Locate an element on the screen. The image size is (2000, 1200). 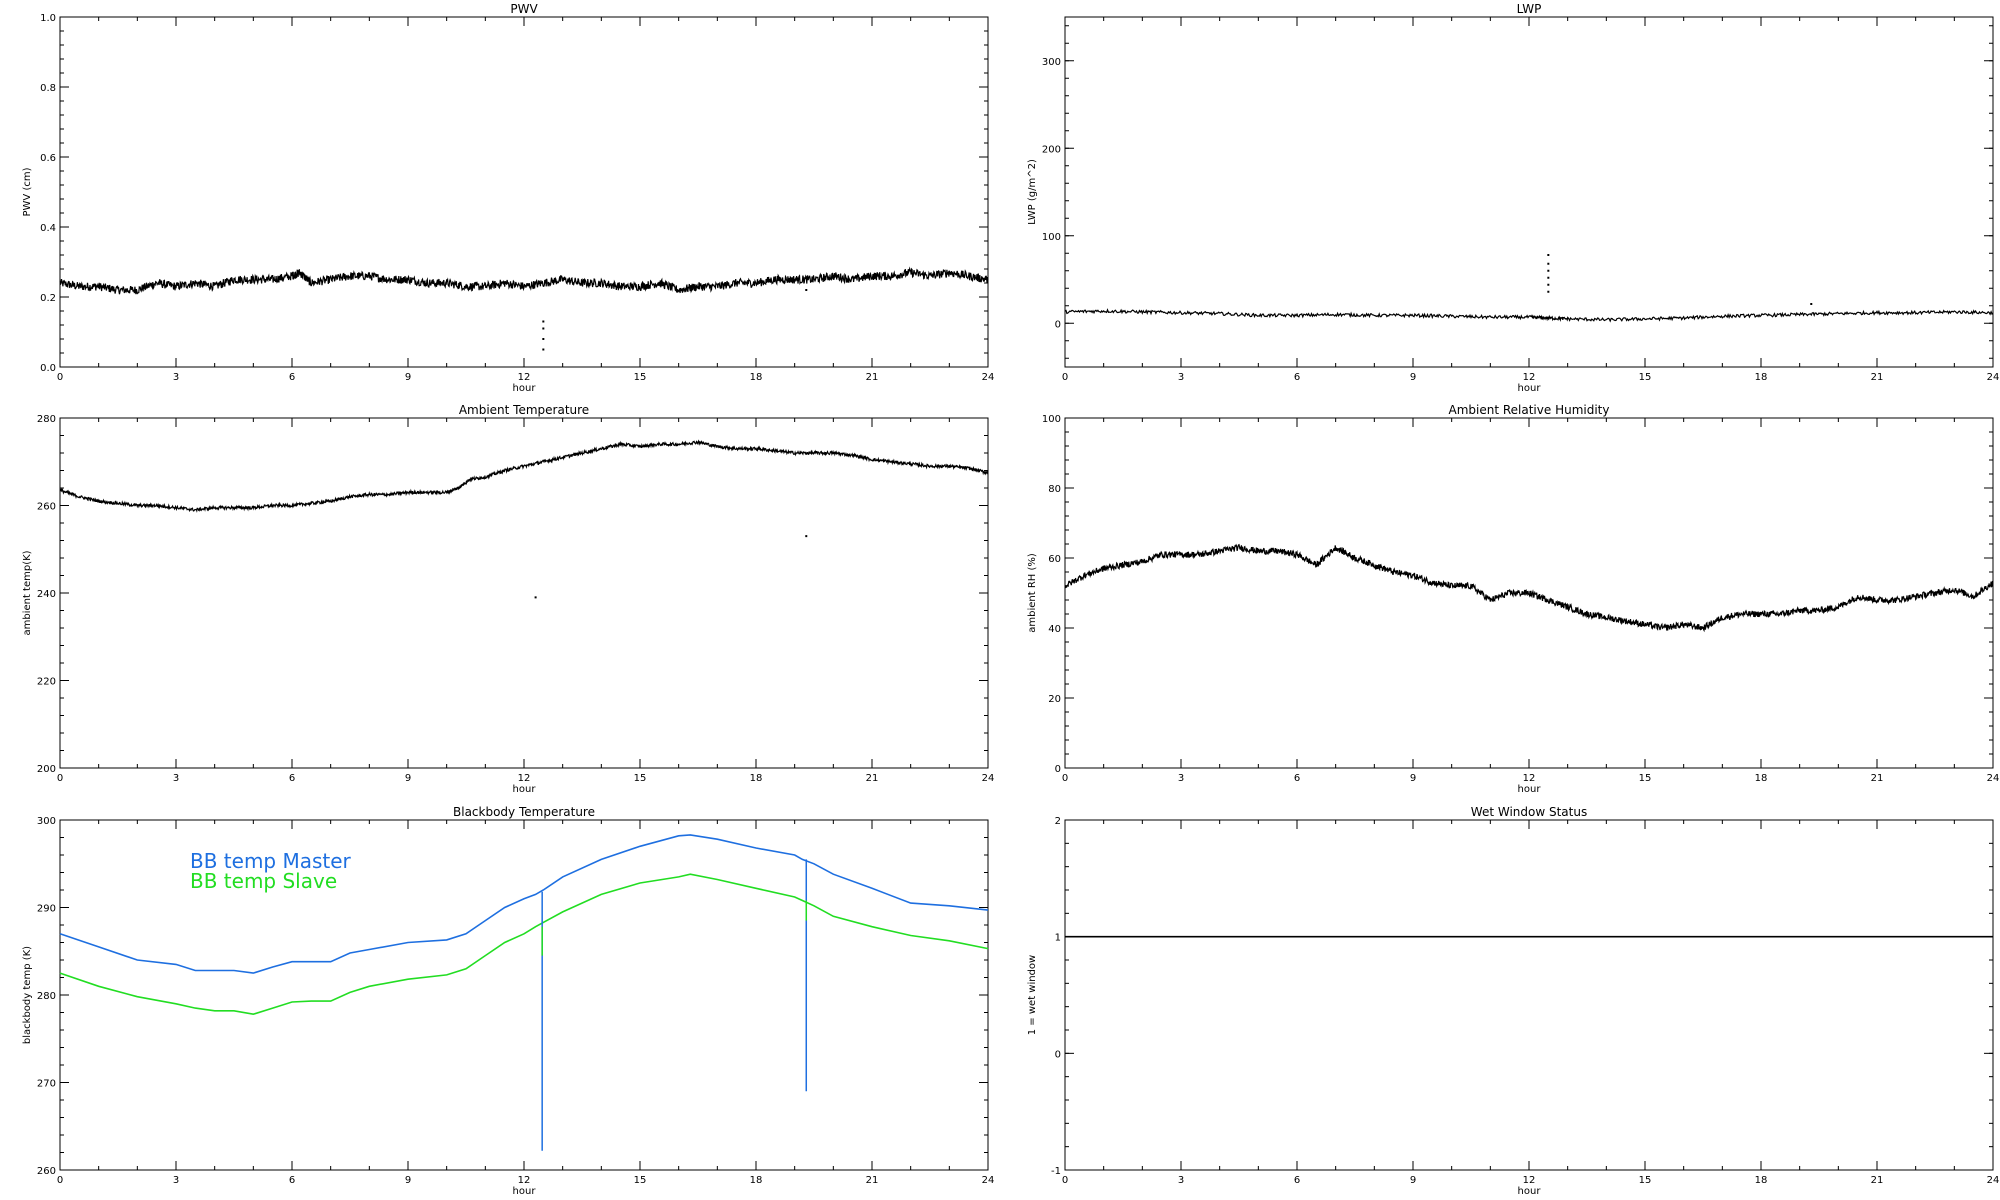
y-tick-label: 1.0 is located at coordinates (48, 18).